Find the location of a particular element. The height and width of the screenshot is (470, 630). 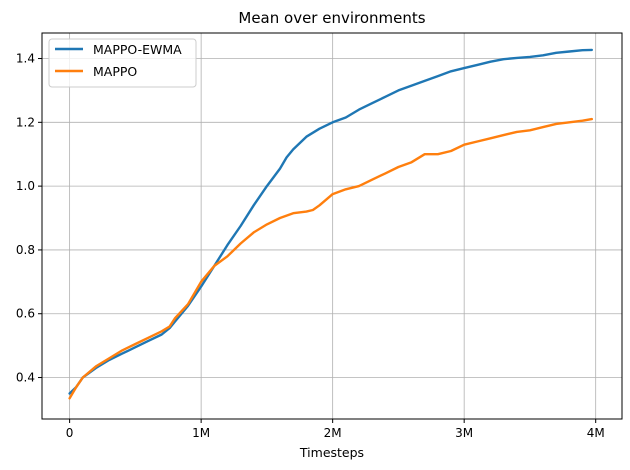

y-tick-label: 0.6 is located at coordinates (25, 314).